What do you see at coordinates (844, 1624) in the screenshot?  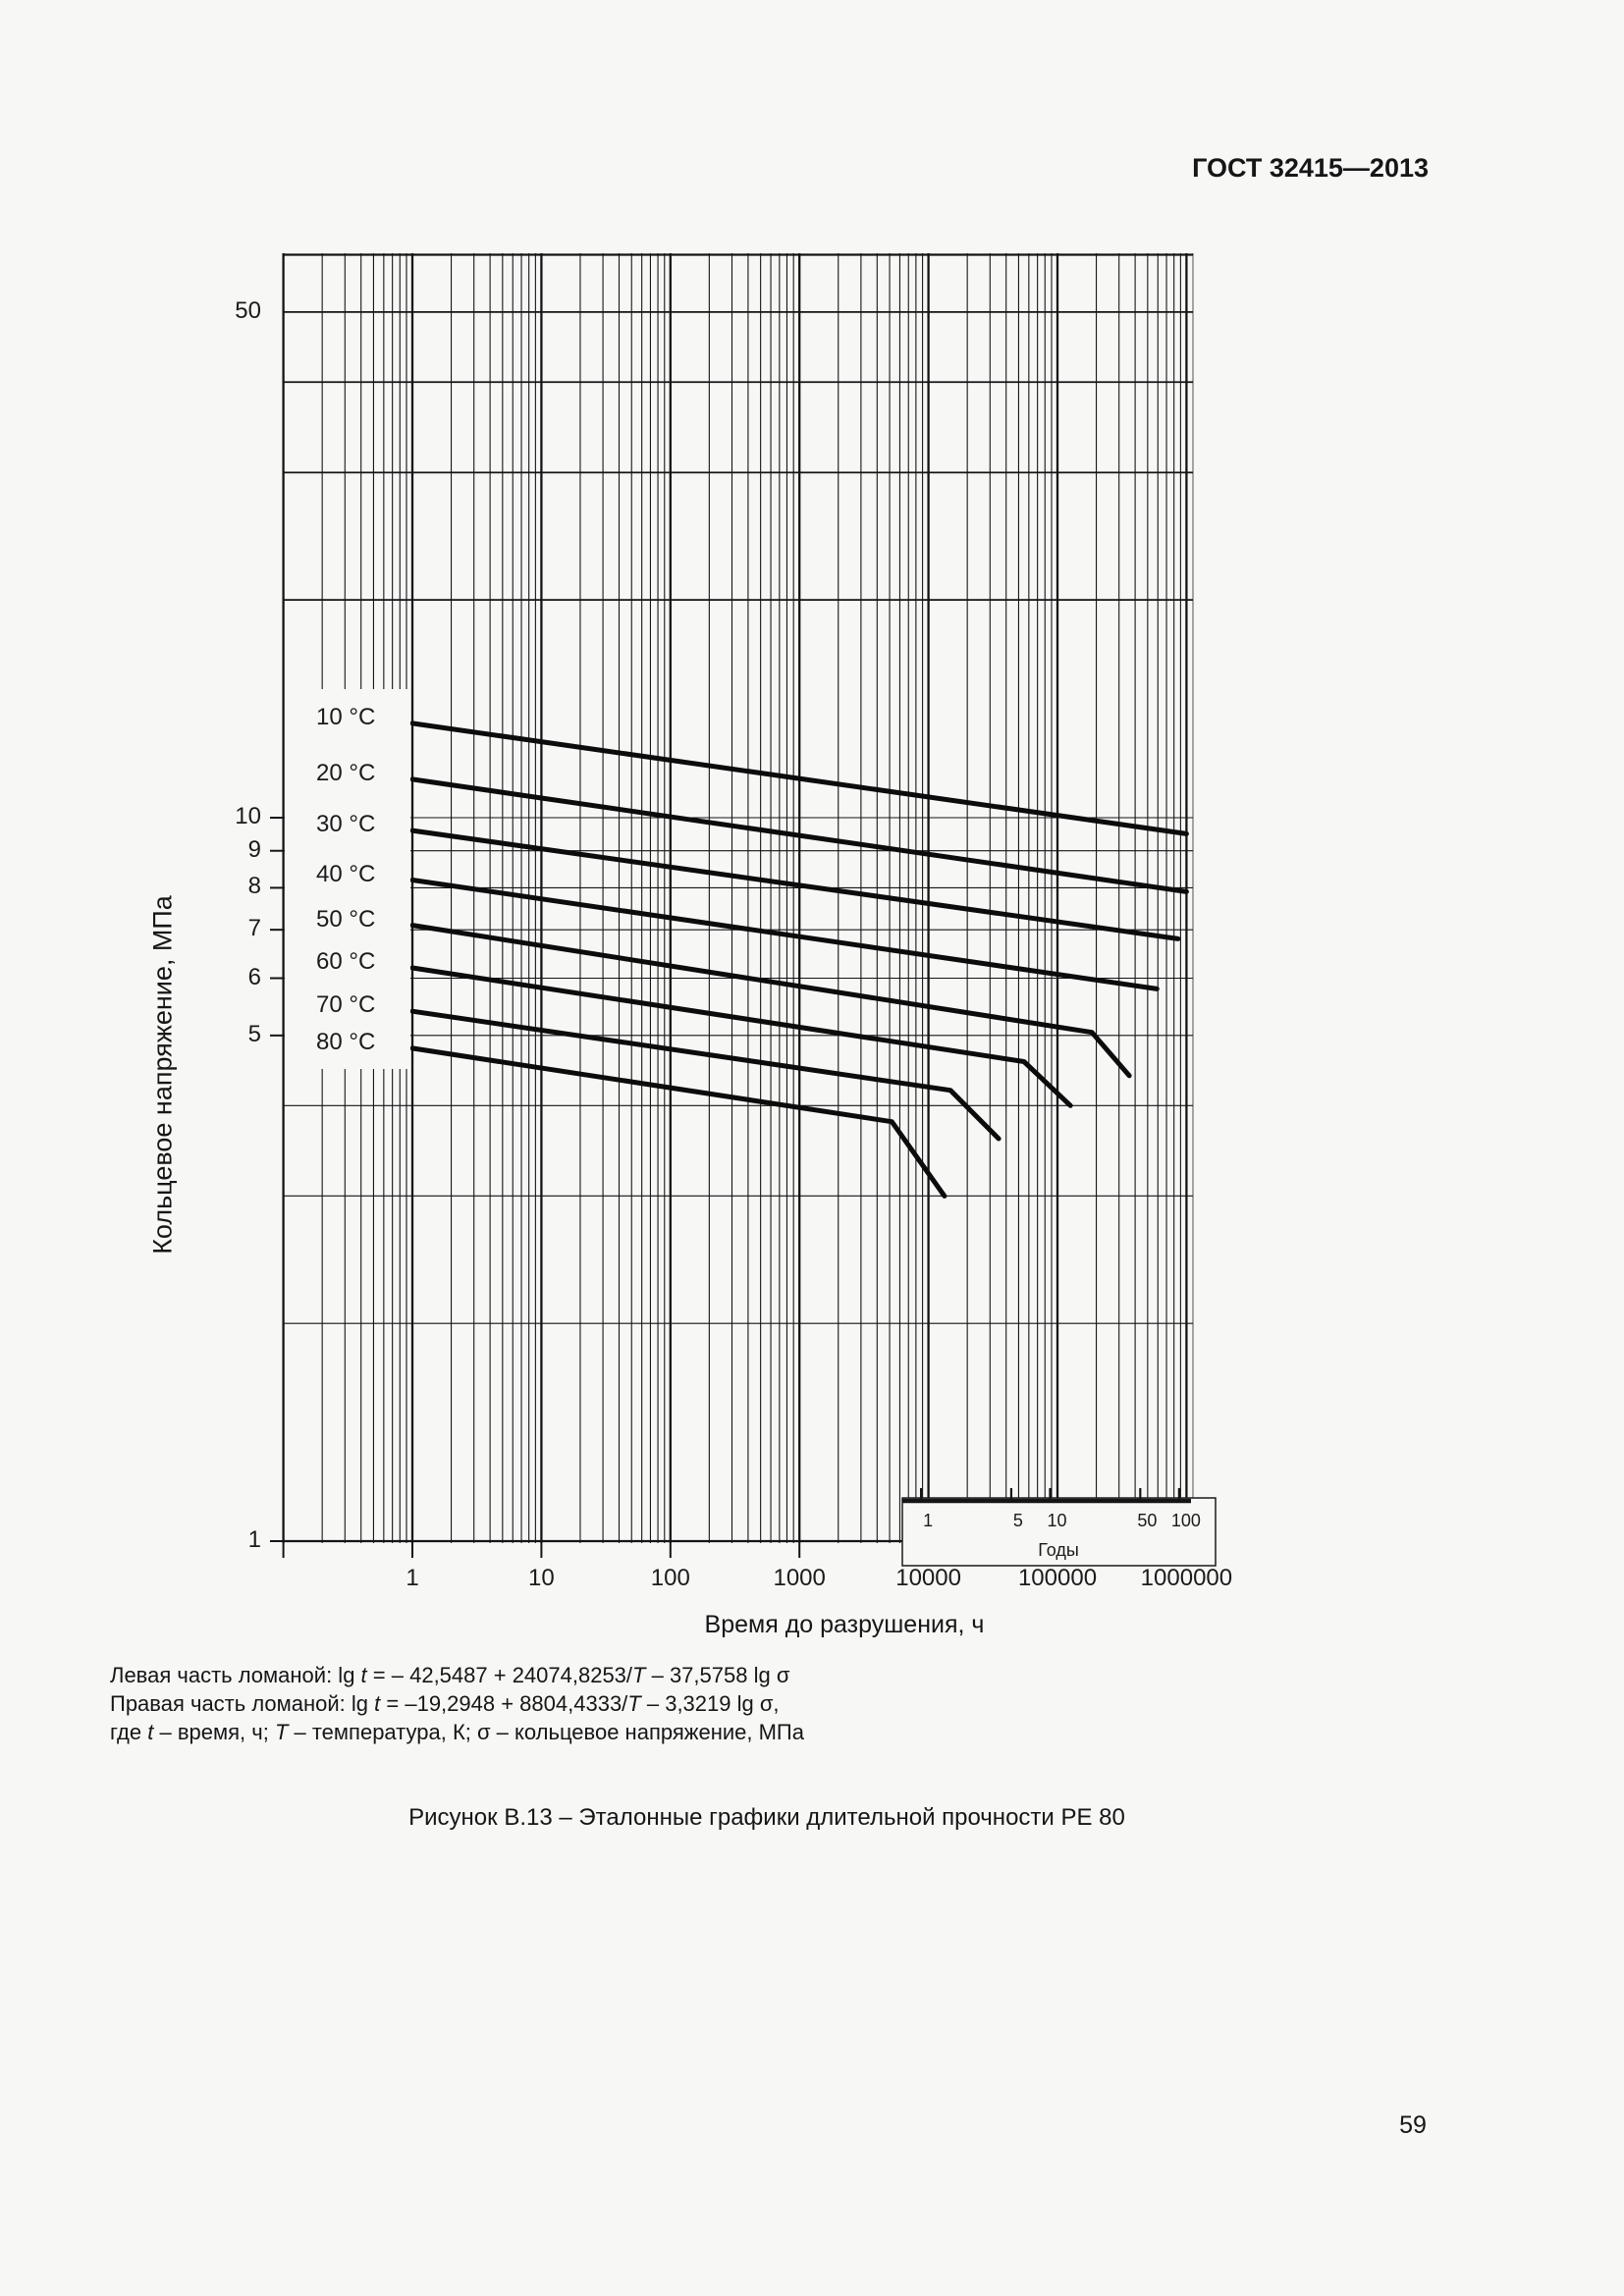 I see `x-axis-title: Время до разрушения, ч` at bounding box center [844, 1624].